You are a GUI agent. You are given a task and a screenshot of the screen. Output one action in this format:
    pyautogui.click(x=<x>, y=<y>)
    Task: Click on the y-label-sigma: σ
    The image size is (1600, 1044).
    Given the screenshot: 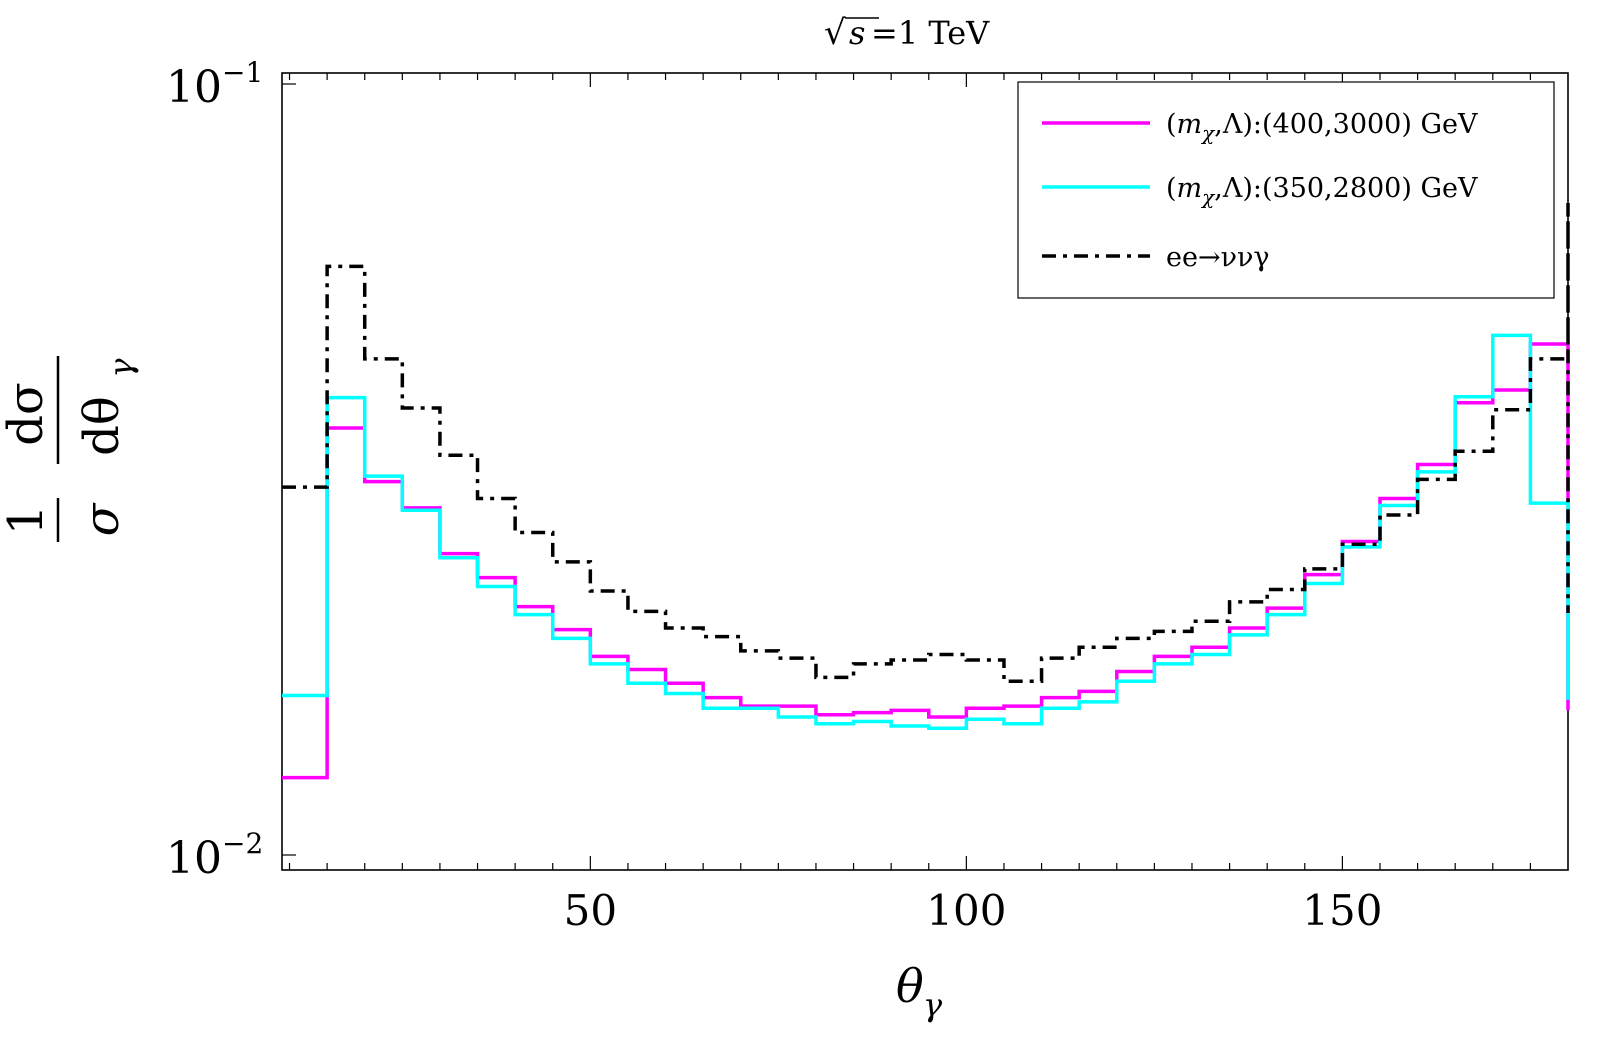 What is the action you would take?
    pyautogui.click(x=102, y=519)
    